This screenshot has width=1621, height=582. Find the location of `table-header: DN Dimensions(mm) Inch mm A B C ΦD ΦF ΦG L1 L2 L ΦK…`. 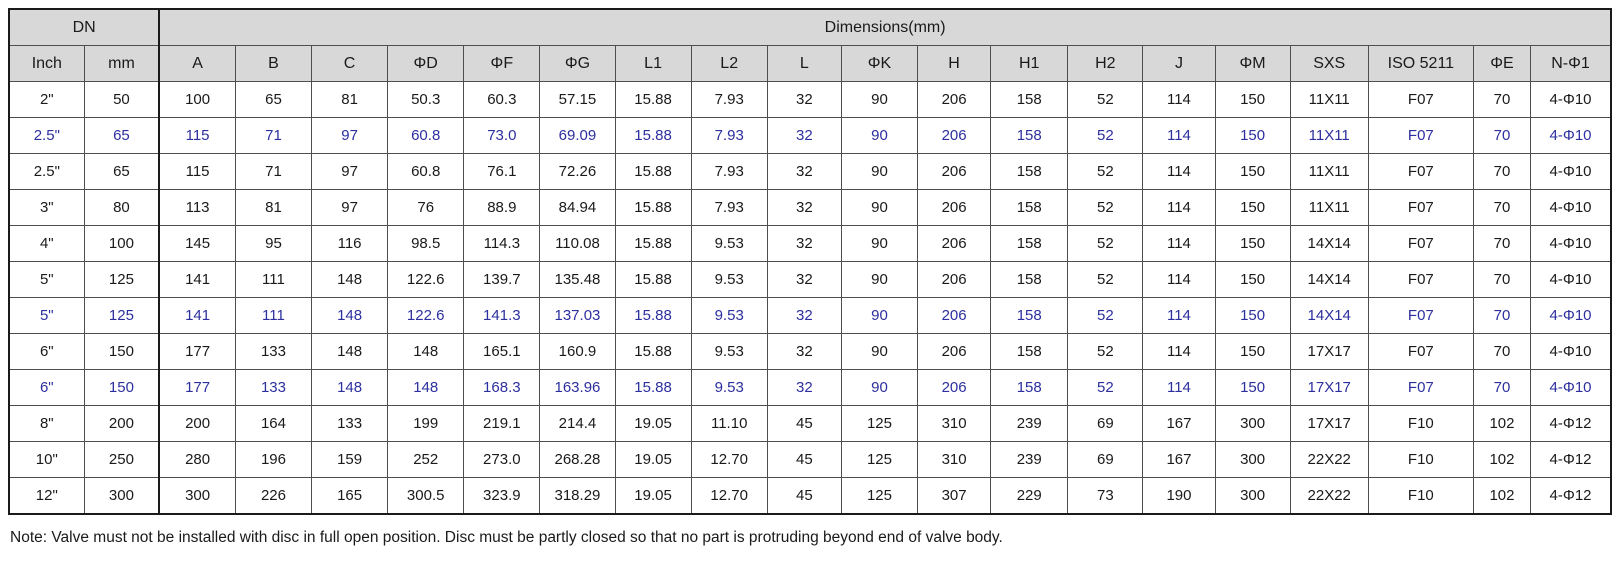

table-header: DN Dimensions(mm) Inch mm A B C ΦD ΦF ΦG L1 L2 L ΦK… is located at coordinates (810, 45).